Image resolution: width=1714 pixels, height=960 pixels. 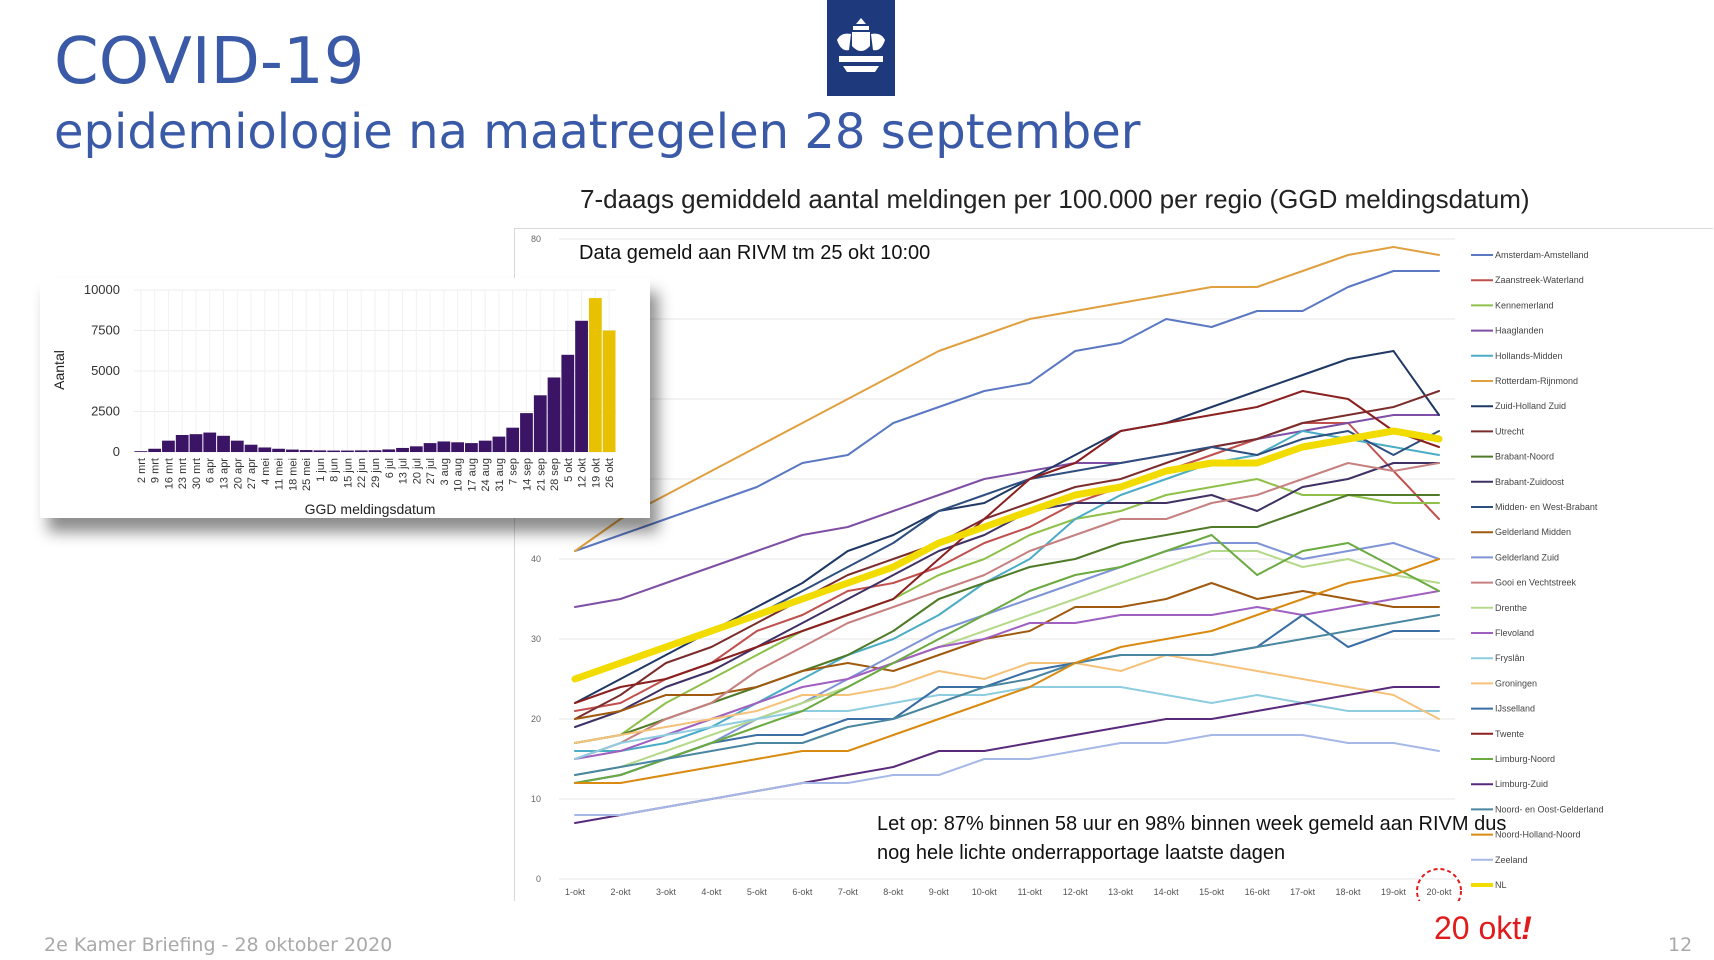 What do you see at coordinates (1510, 658) in the screenshot?
I see `legend-entry: Fryslân` at bounding box center [1510, 658].